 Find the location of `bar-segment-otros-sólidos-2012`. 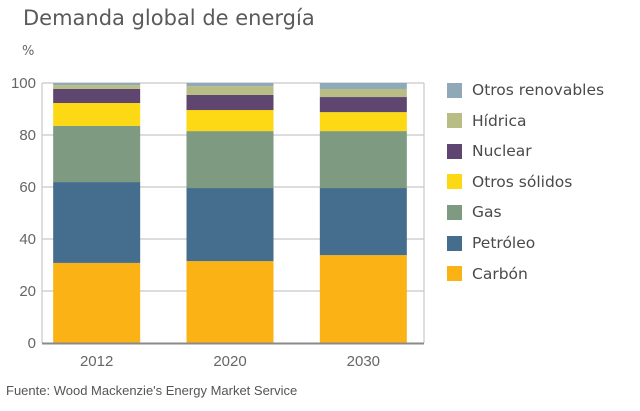

bar-segment-otros-sólidos-2012 is located at coordinates (97, 114).